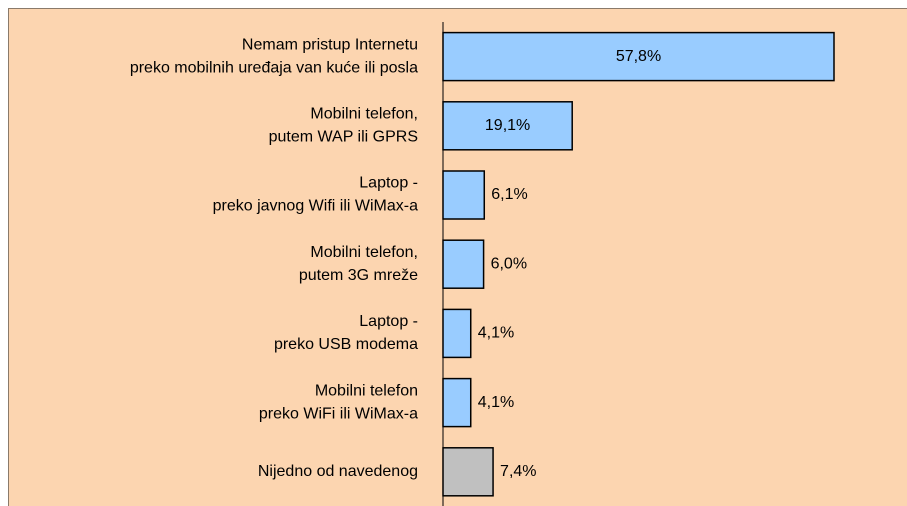  Describe the element at coordinates (315, 206) in the screenshot. I see `category-label: preko javnog Wifi ili WiMax-a` at that location.